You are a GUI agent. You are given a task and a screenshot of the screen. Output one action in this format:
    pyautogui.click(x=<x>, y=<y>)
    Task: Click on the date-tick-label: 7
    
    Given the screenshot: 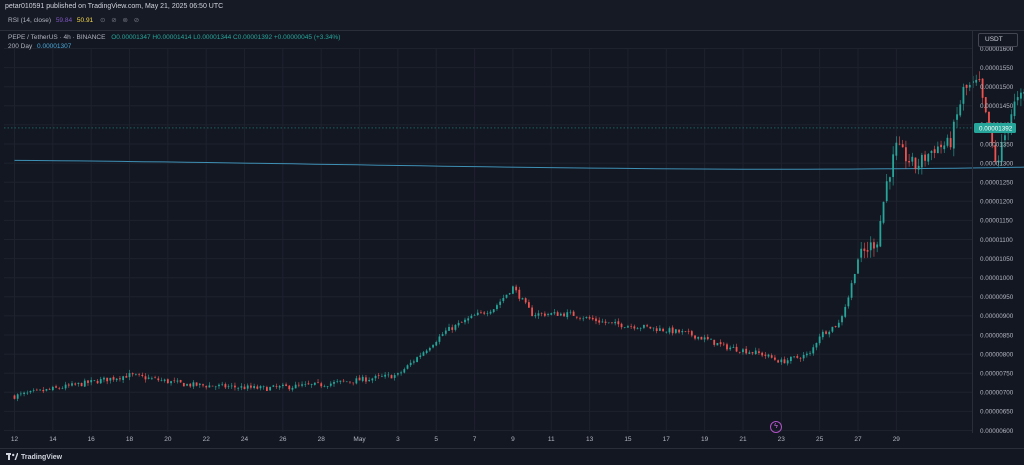 What is the action you would take?
    pyautogui.click(x=475, y=439)
    